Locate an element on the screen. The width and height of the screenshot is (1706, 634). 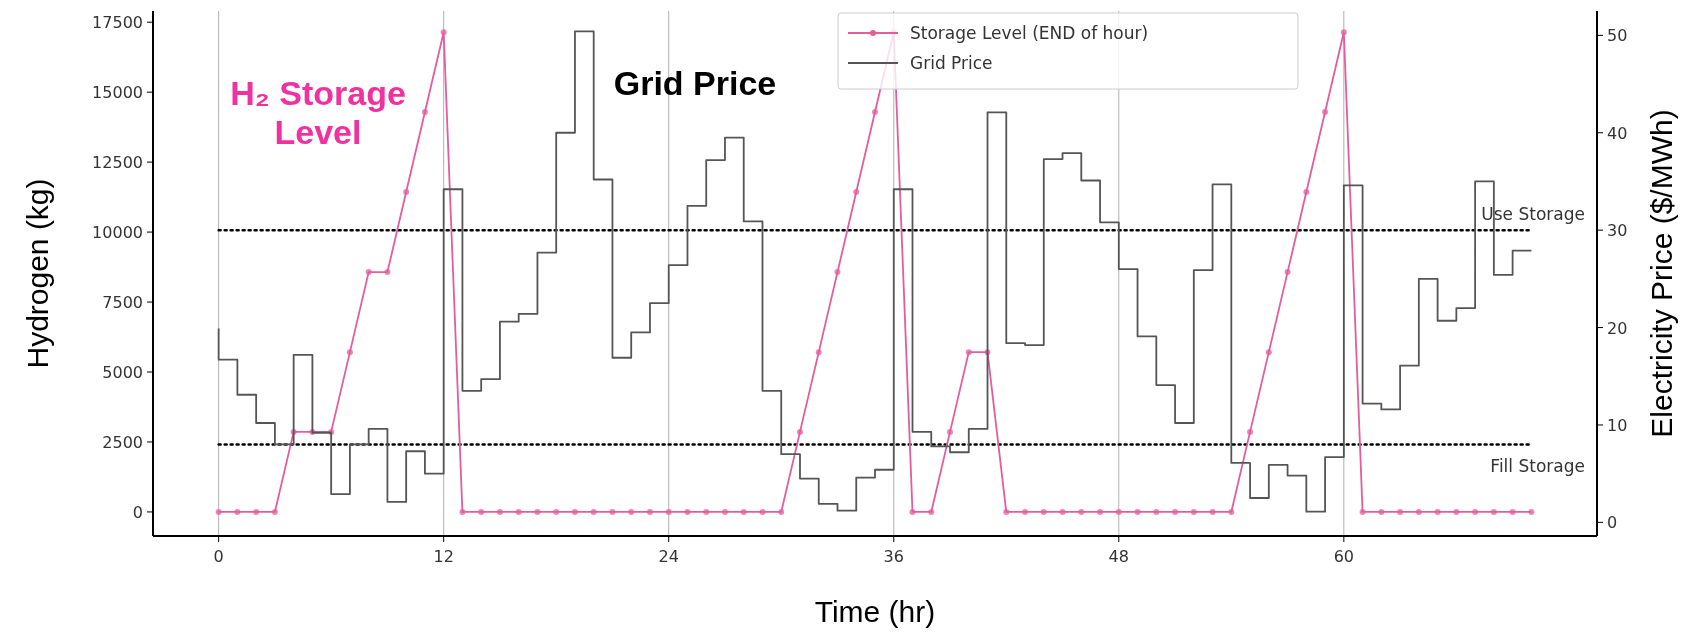
x-axis-title: Time (hr) is located at coordinates (875, 611).